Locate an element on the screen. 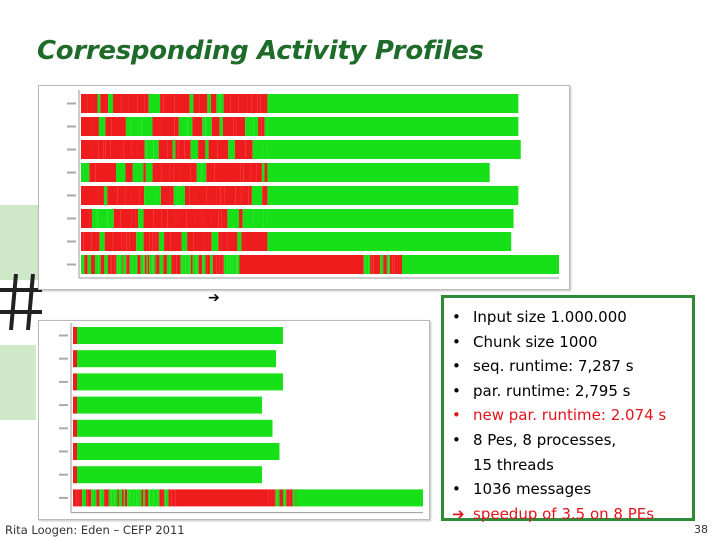  info-item-par-runtime: • par. runtime: 2,795 s is located at coordinates (541, 390).